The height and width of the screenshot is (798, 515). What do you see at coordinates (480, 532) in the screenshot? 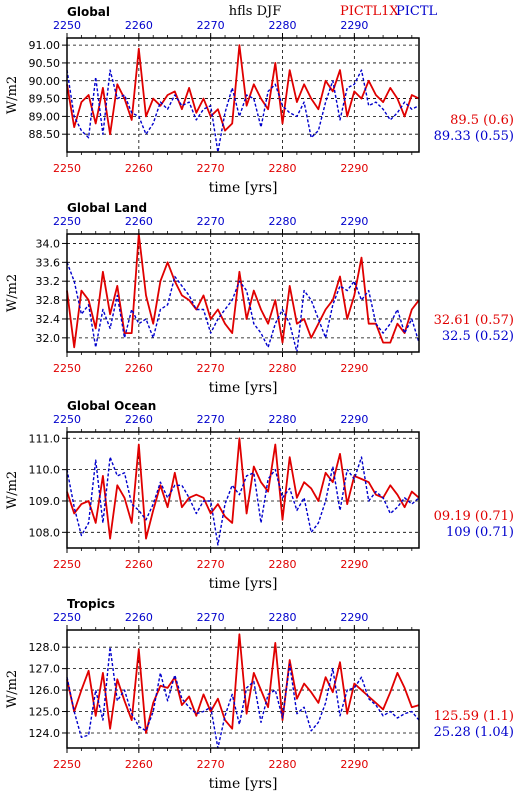
I see `stat-blue: 109 (0.71)` at bounding box center [480, 532].